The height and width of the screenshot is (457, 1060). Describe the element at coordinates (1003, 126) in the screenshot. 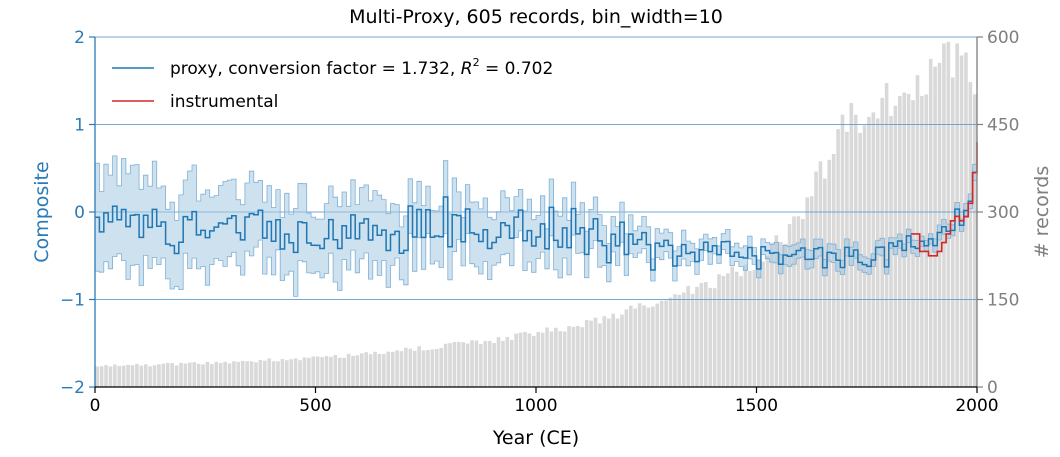

I see `y-right-tick-label: 450` at that location.